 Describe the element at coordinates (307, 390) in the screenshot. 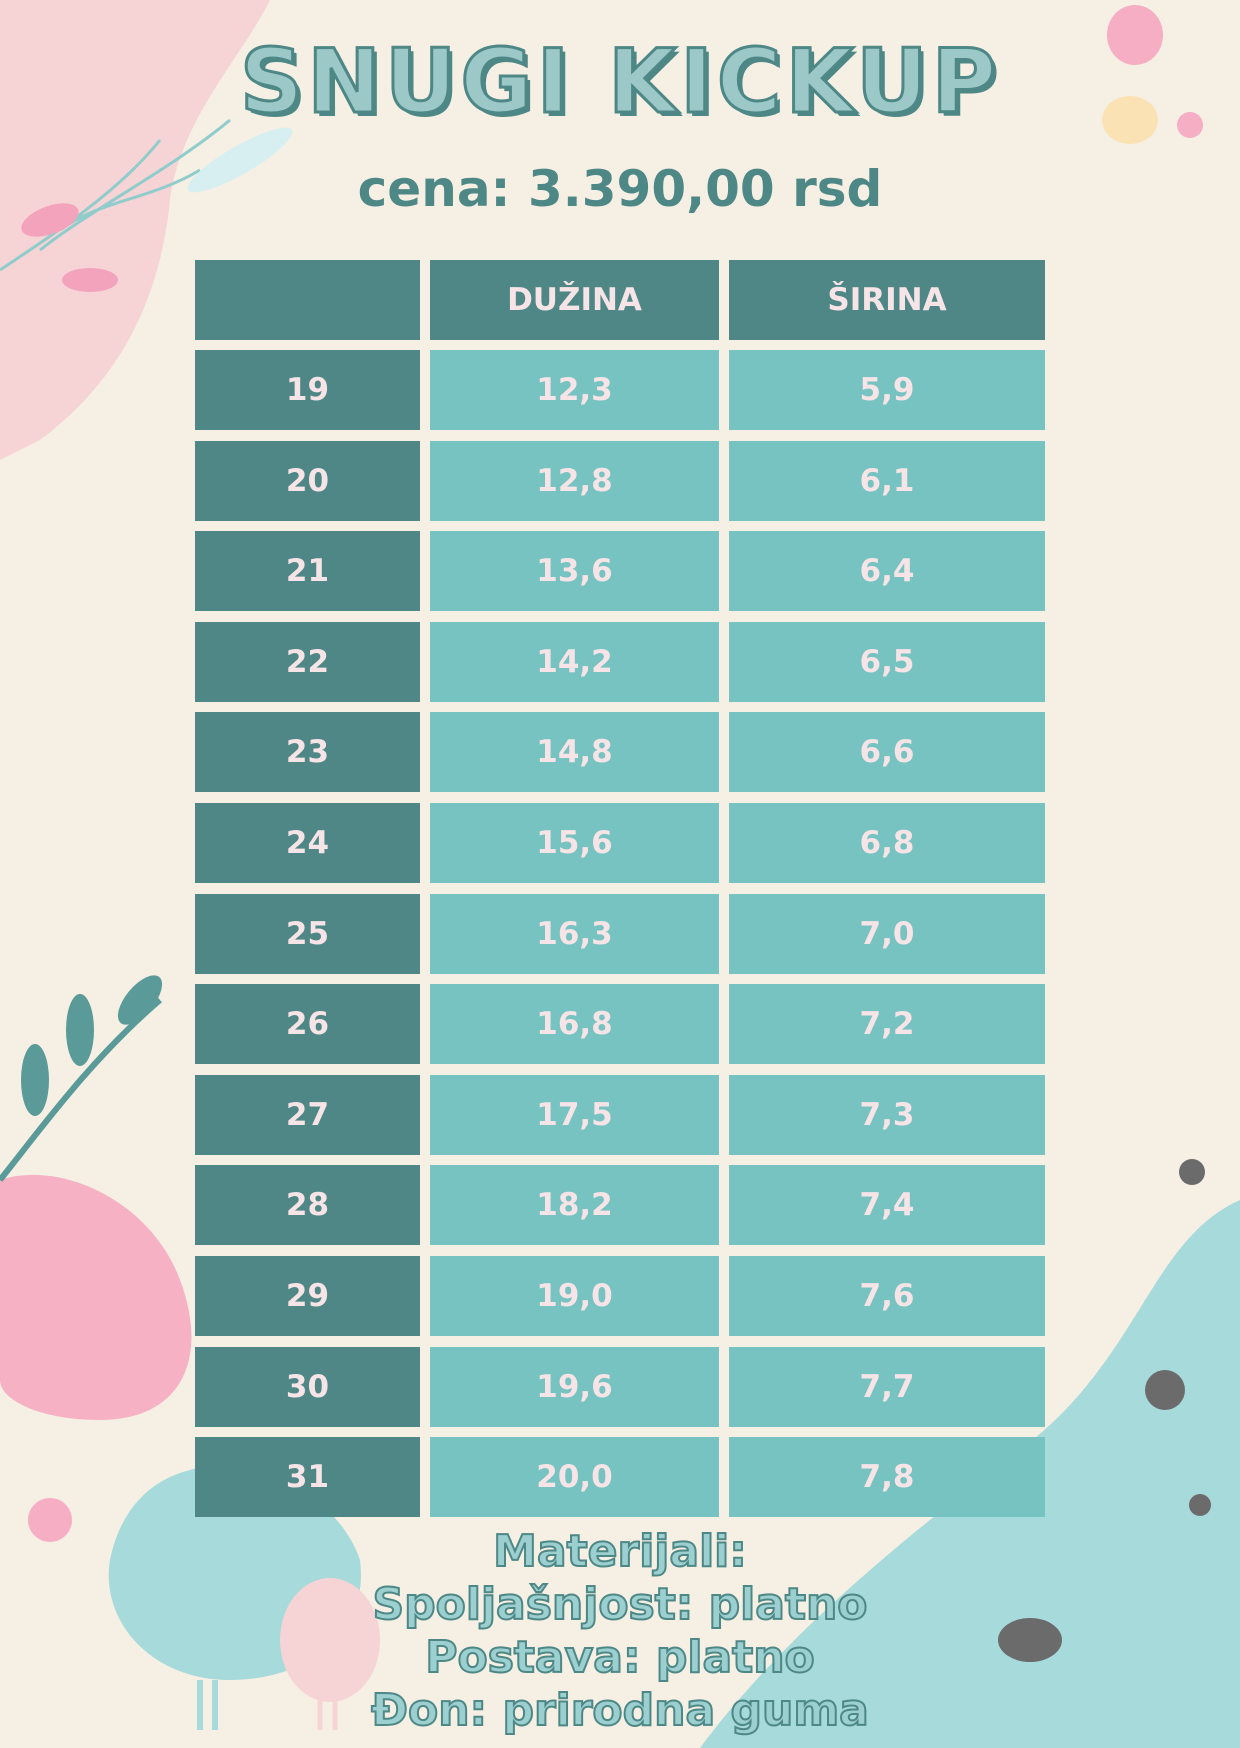

I see `size-cell: 19` at that location.